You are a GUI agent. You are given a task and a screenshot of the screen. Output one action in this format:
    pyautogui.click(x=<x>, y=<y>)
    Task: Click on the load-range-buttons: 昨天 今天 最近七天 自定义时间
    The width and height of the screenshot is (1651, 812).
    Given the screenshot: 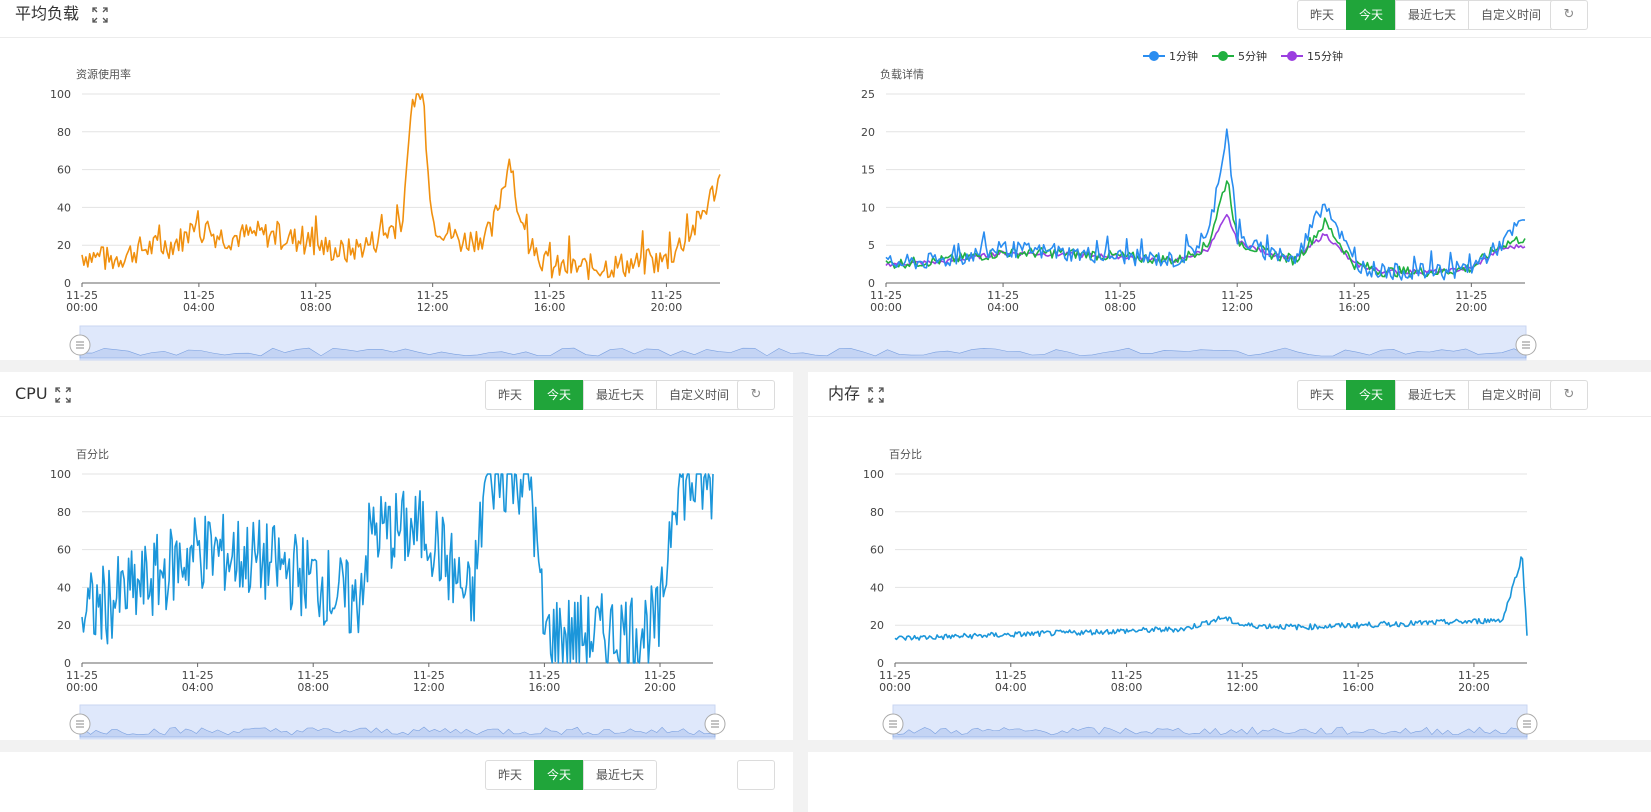 What is the action you would take?
    pyautogui.click(x=1426, y=15)
    